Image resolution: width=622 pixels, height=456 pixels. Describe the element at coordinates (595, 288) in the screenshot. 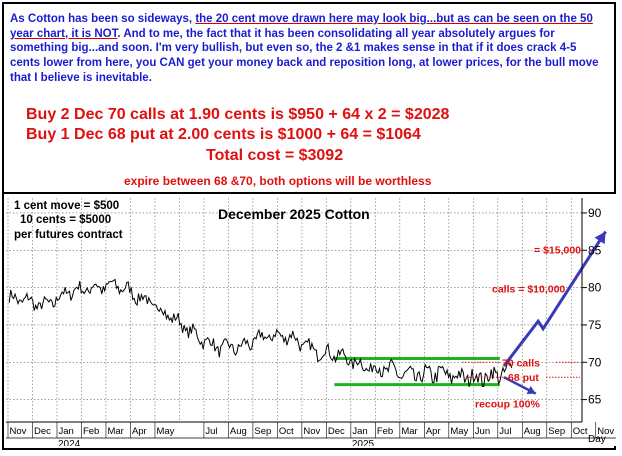

I see `y-tick-label: 80` at that location.